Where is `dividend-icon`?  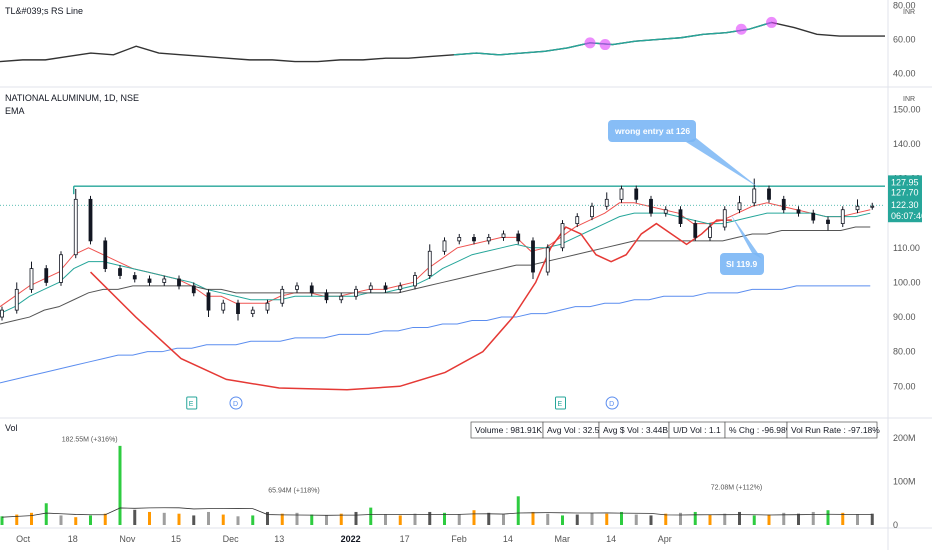
dividend-icon is located at coordinates (236, 403).